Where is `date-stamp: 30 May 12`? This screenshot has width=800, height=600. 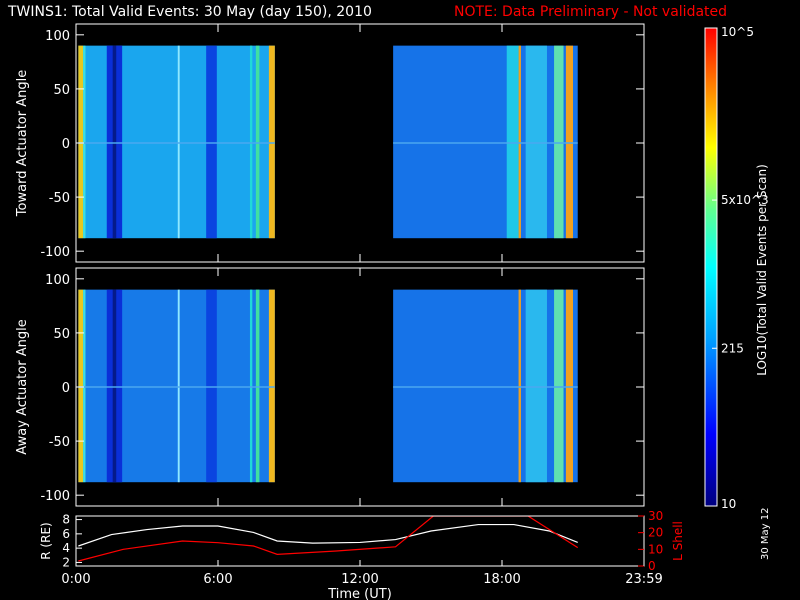 date-stamp: 30 May 12 is located at coordinates (765, 533).